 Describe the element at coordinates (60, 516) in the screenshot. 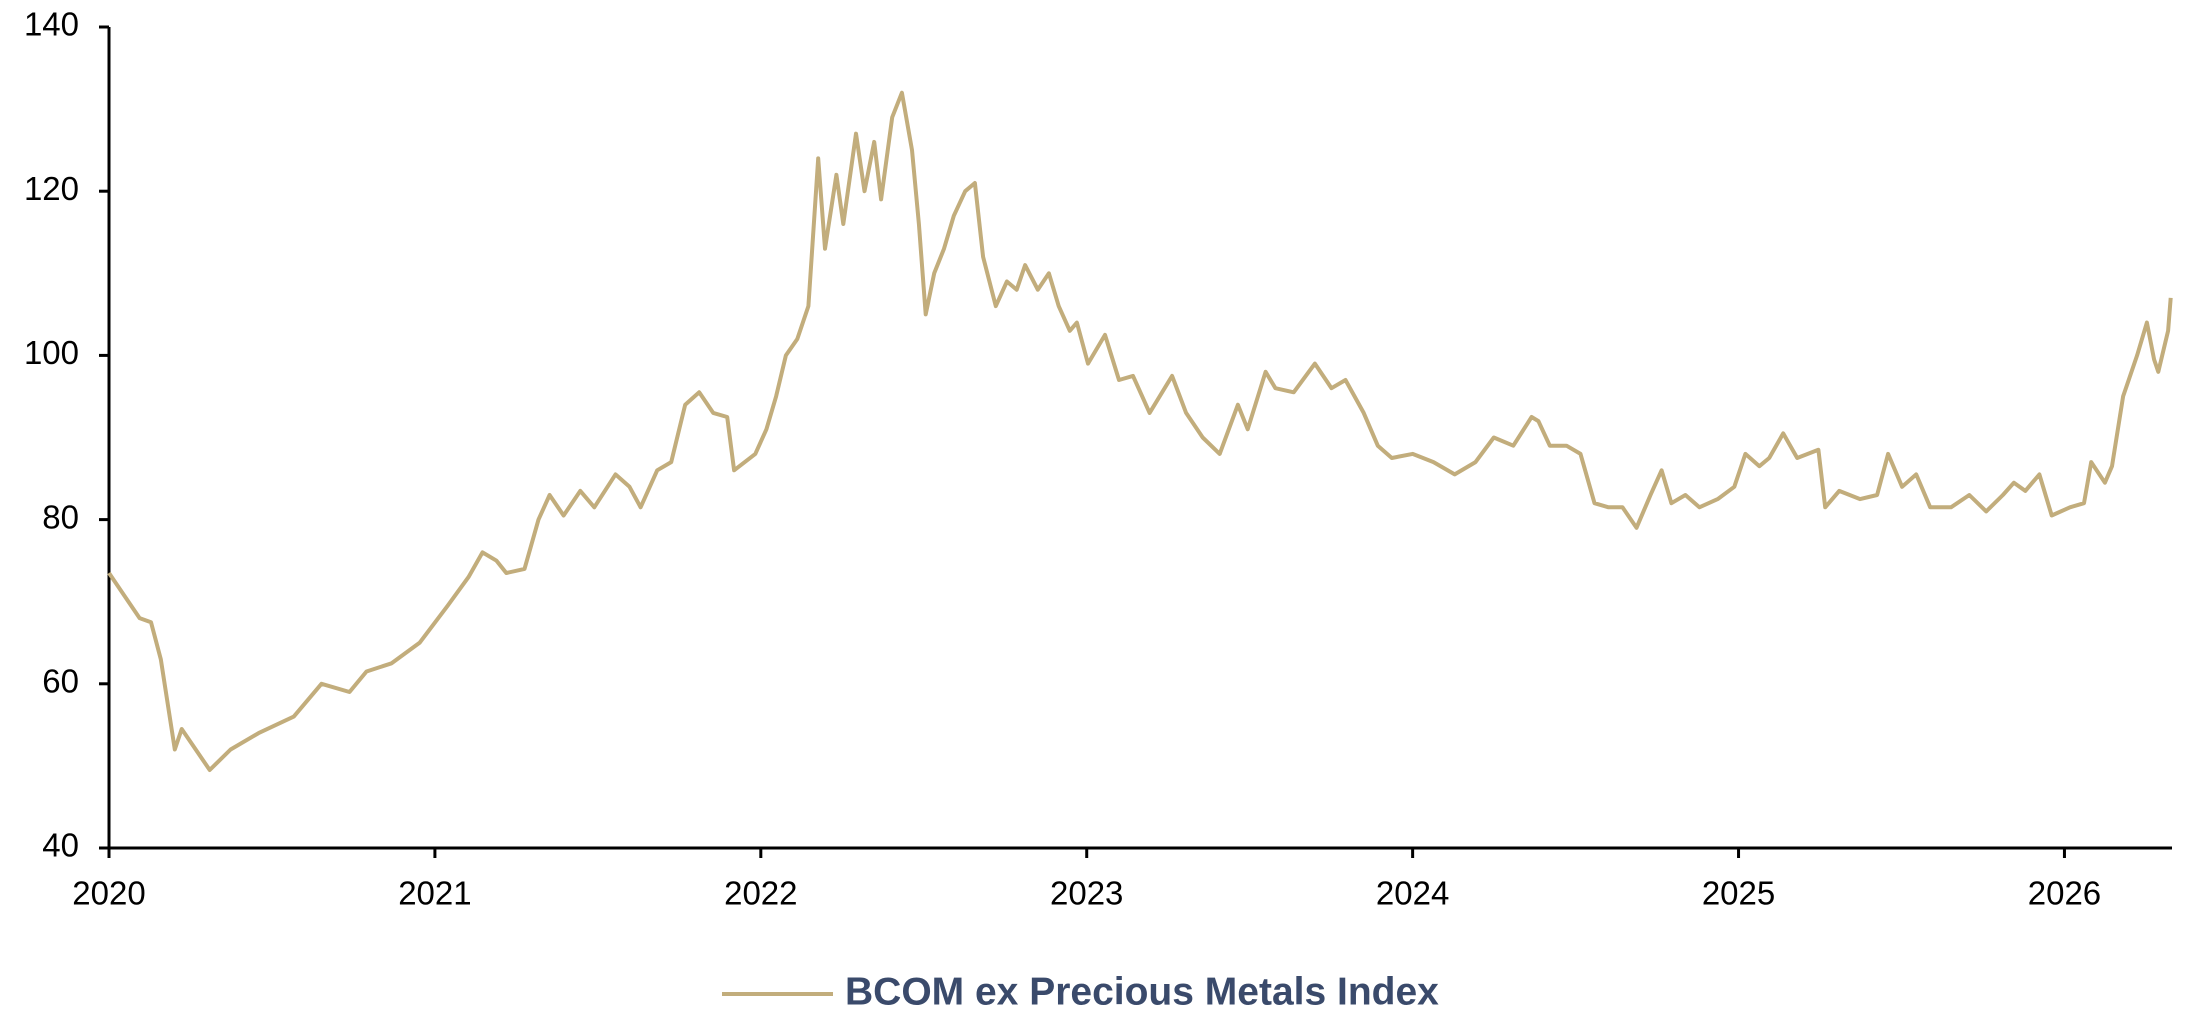

I see `y-tick-label: 80` at that location.